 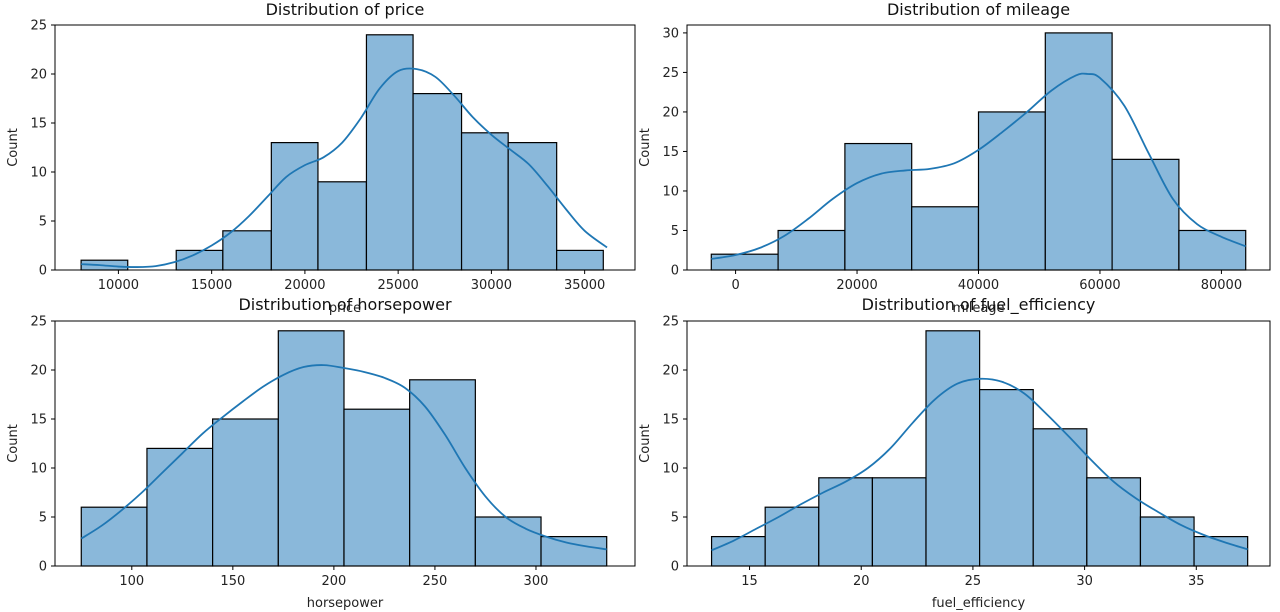 I want to click on x-tick-label: 15, so click(x=749, y=581).